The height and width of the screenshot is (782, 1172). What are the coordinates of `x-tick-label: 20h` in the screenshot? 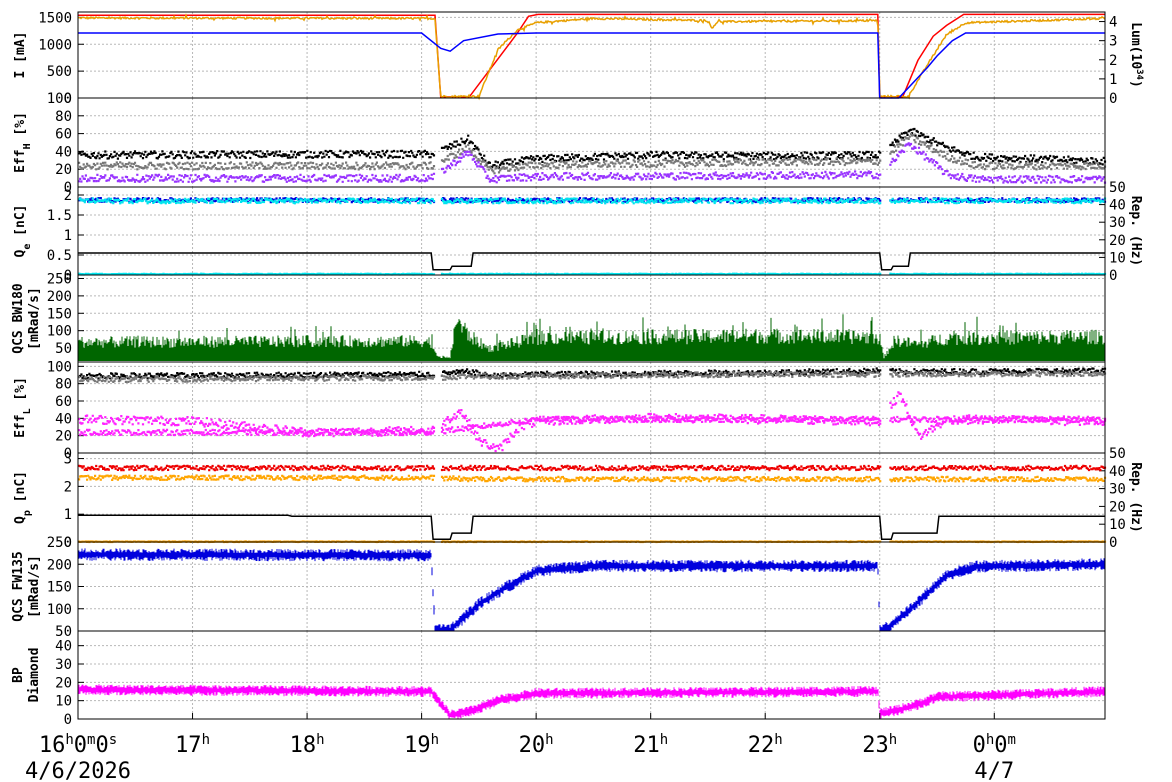 It's located at (536, 745).